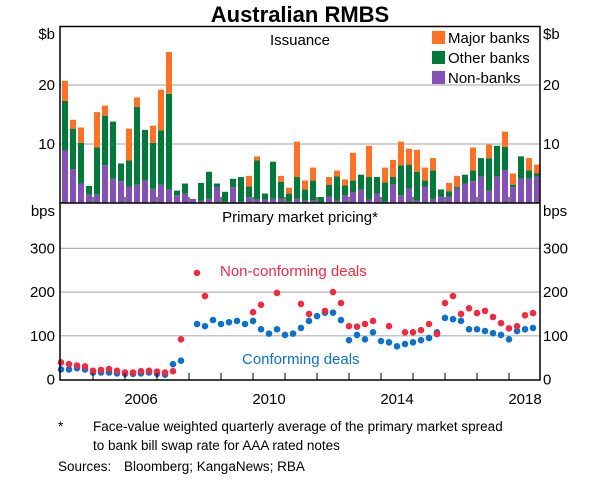 Image resolution: width=600 pixels, height=483 pixels. I want to click on bottom-y-tick-label: 0, so click(51, 380).